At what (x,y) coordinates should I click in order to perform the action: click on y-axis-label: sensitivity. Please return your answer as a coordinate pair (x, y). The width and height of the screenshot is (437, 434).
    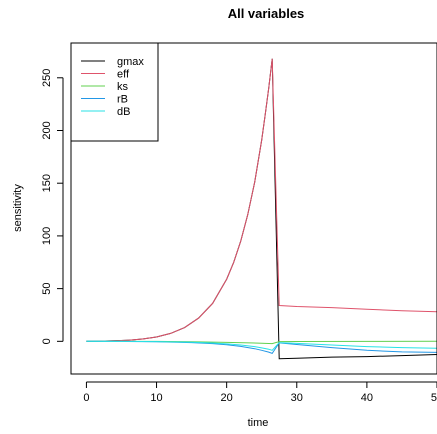
    Looking at the image, I should click on (18, 208).